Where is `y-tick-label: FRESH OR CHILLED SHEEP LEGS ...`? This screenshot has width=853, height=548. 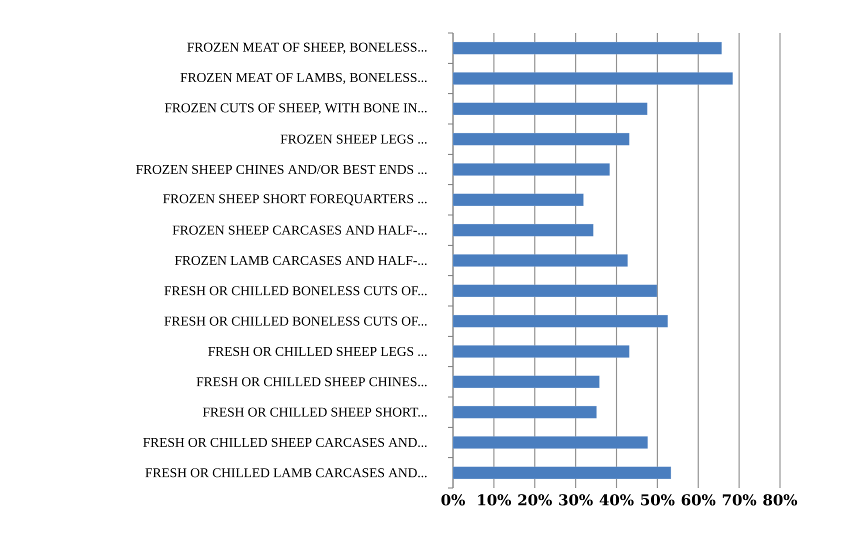
y-tick-label: FRESH OR CHILLED SHEEP LEGS ... is located at coordinates (317, 351).